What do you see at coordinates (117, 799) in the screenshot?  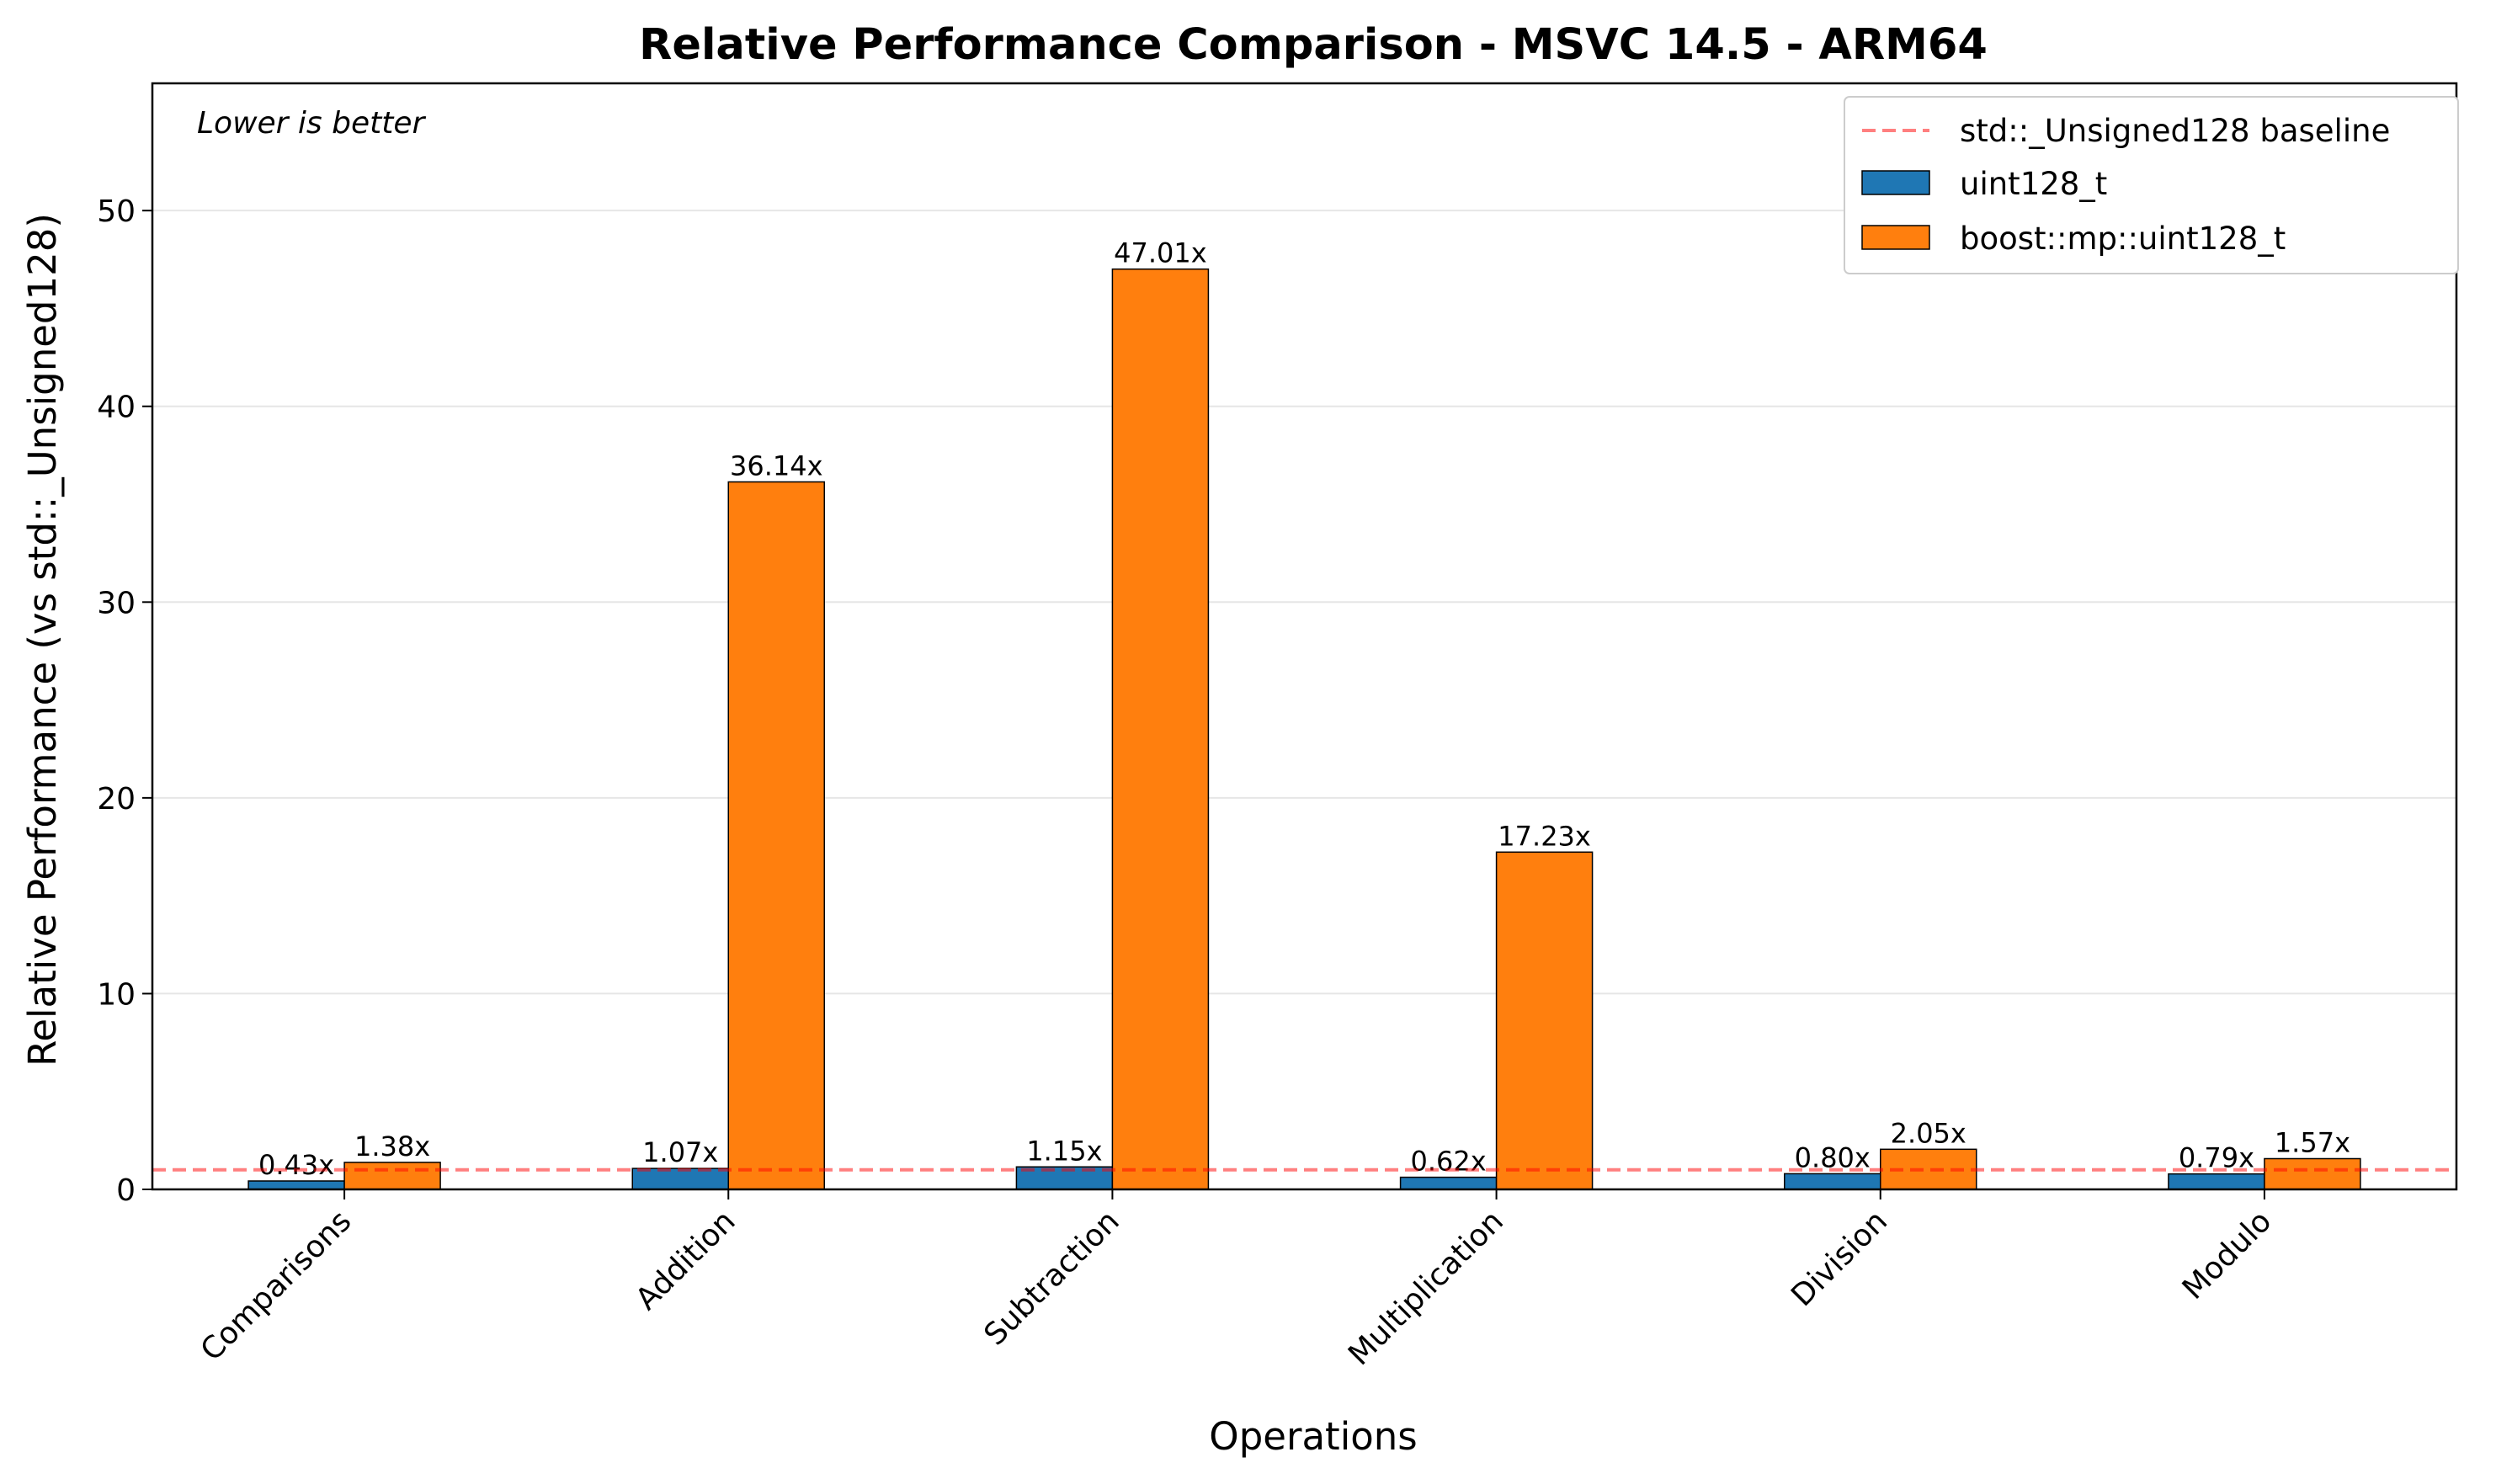 I see `y-tick-label: 20` at bounding box center [117, 799].